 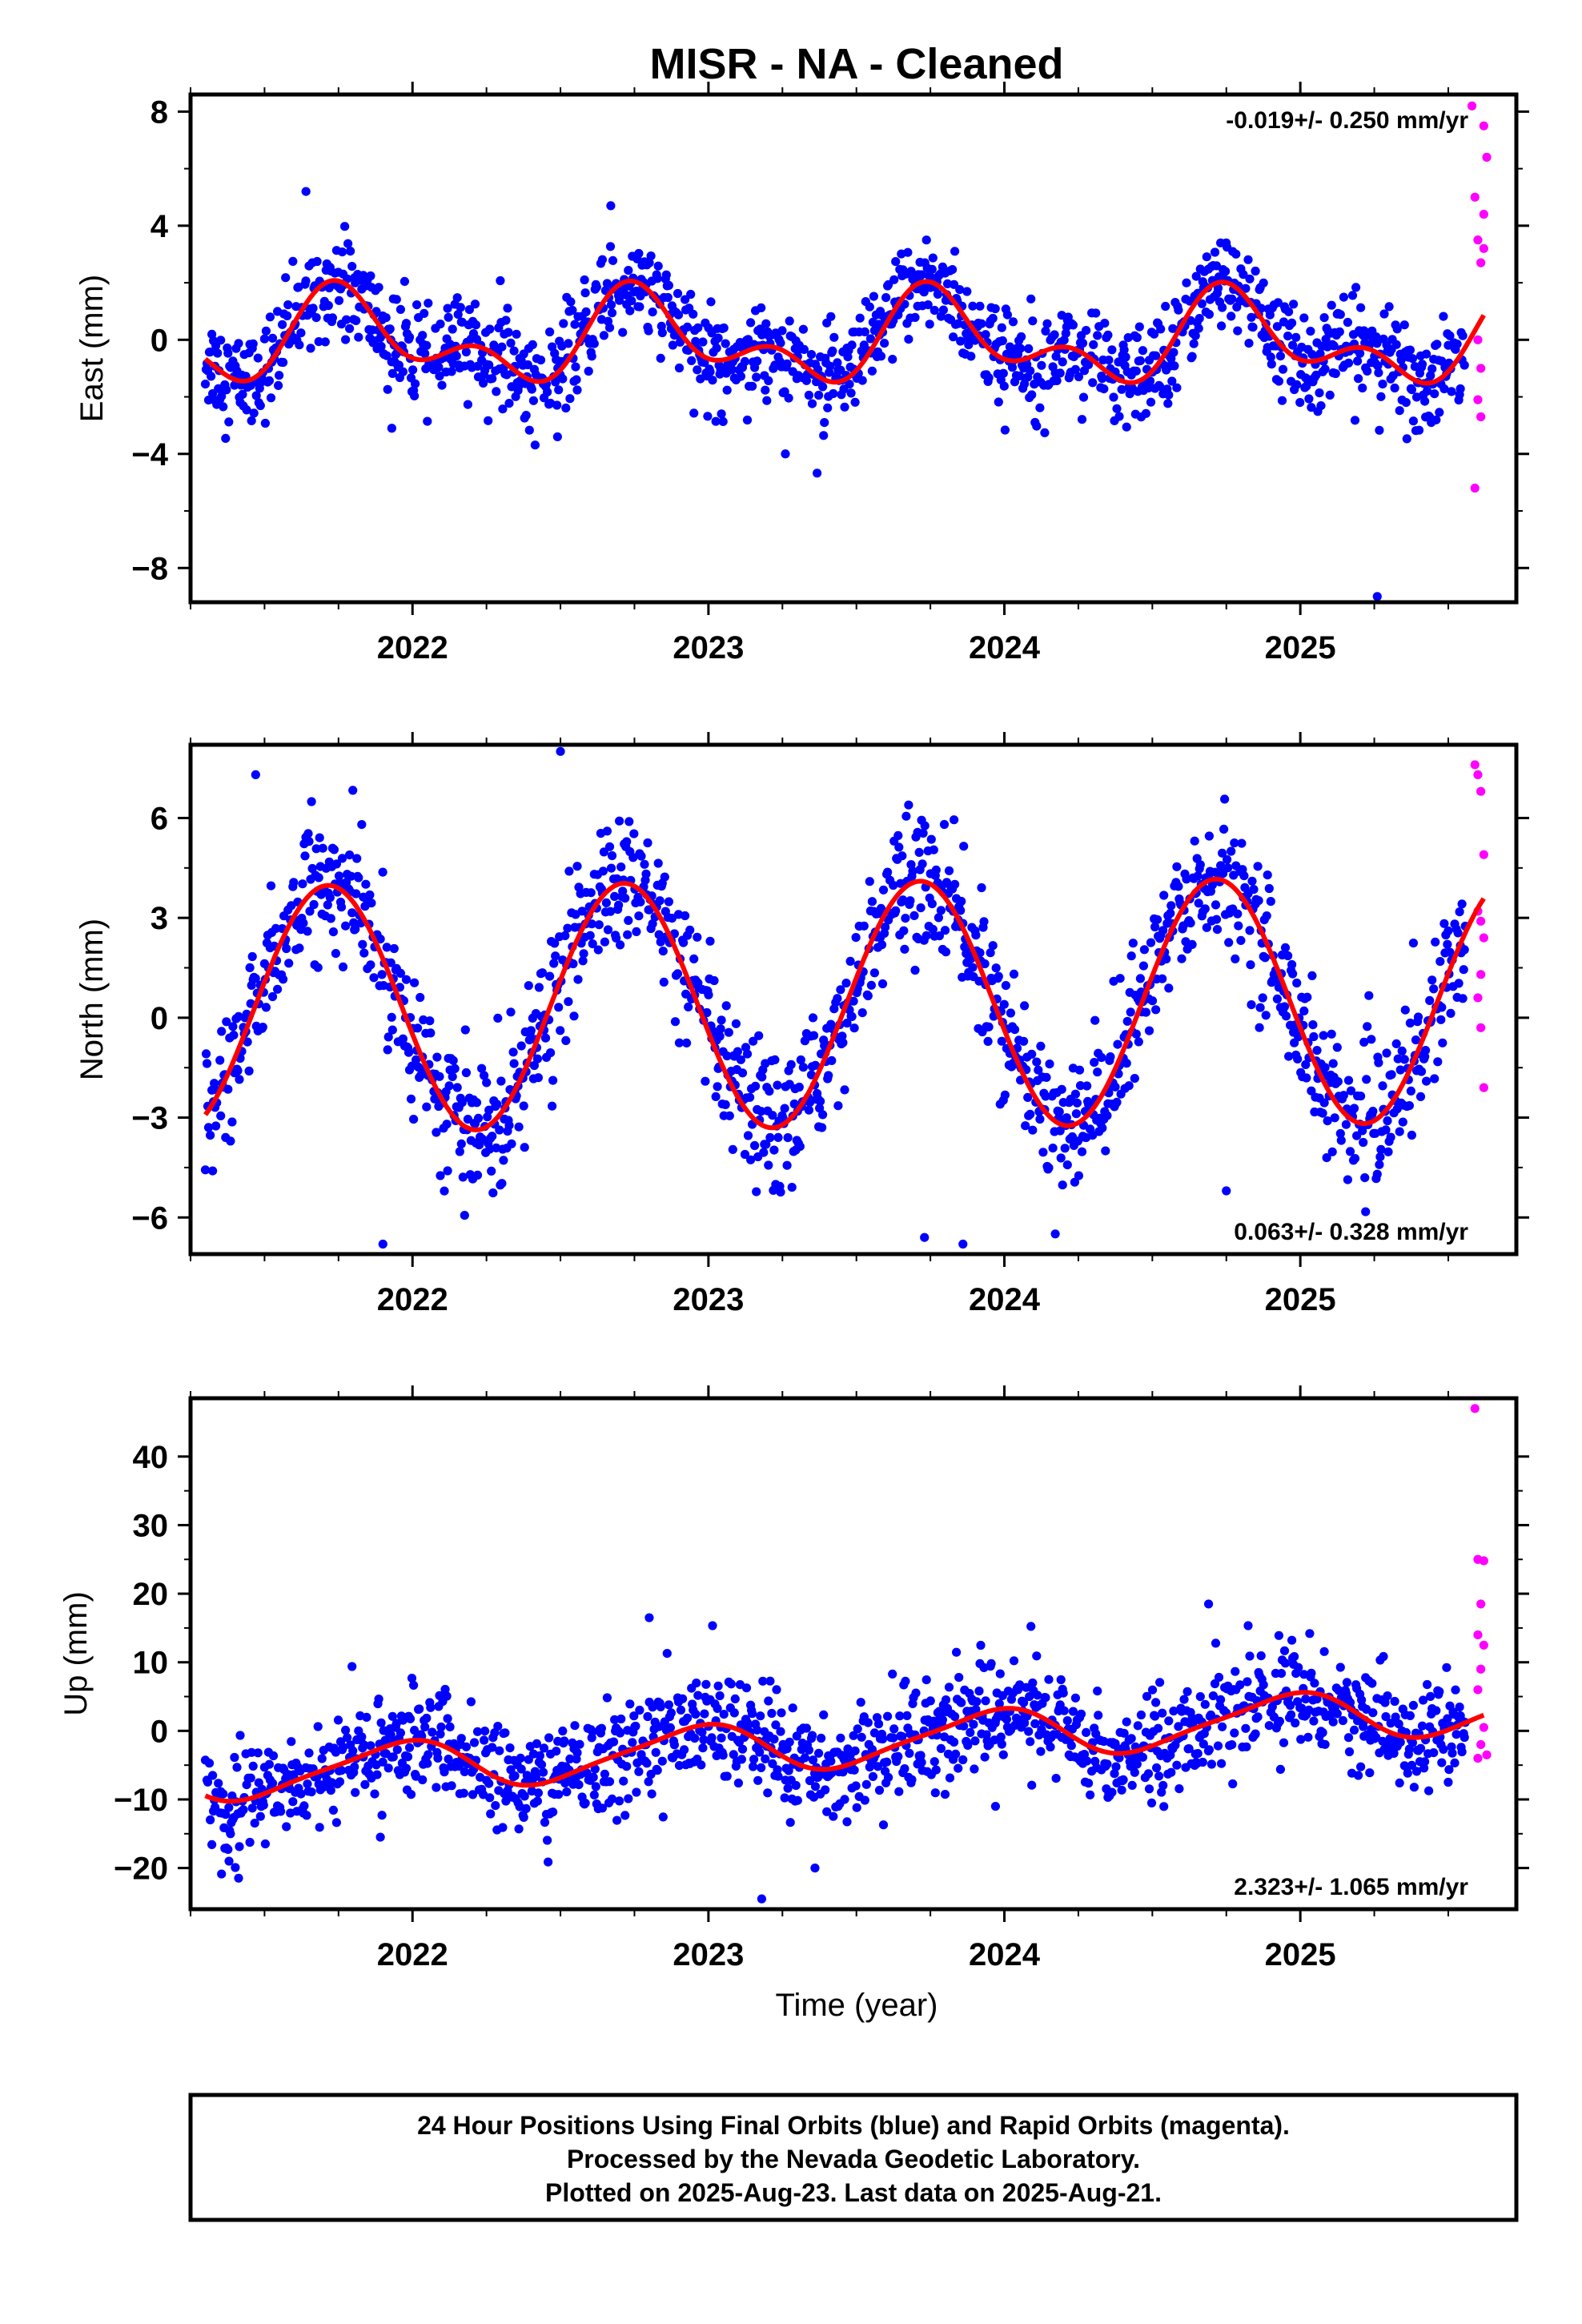 I want to click on up-x-tick-label: 2024, so click(x=1005, y=1955).